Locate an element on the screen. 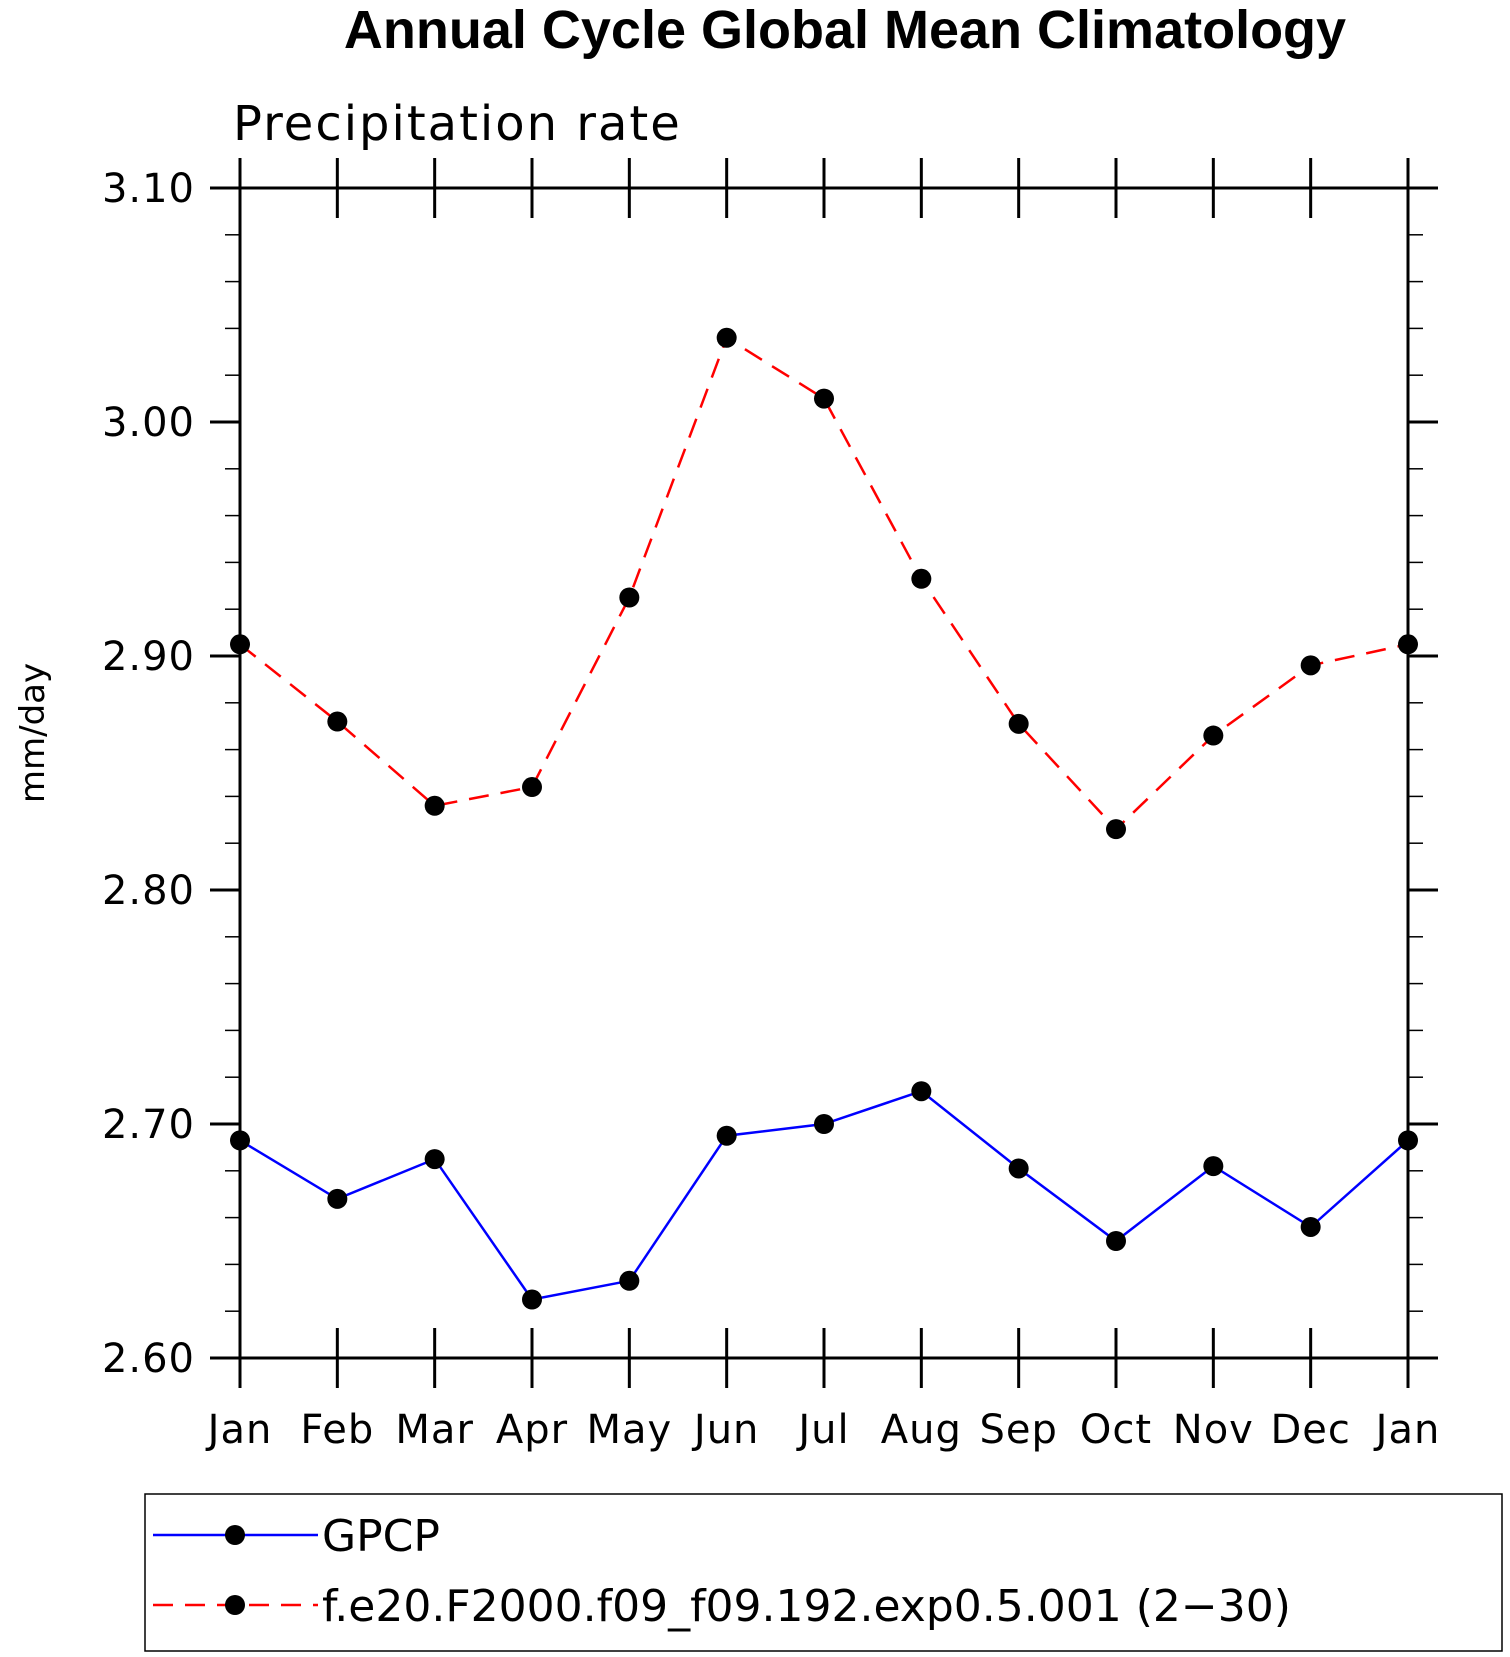  x-tick-label: Feb is located at coordinates (337, 1430).